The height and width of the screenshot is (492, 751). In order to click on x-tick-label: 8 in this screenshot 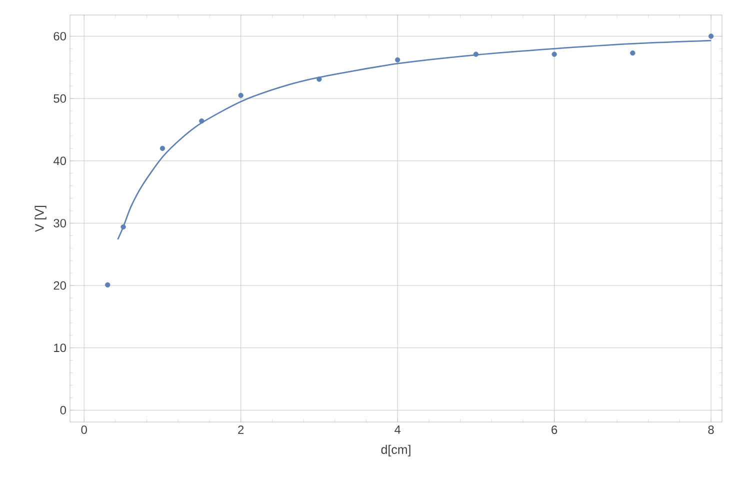, I will do `click(711, 430)`.